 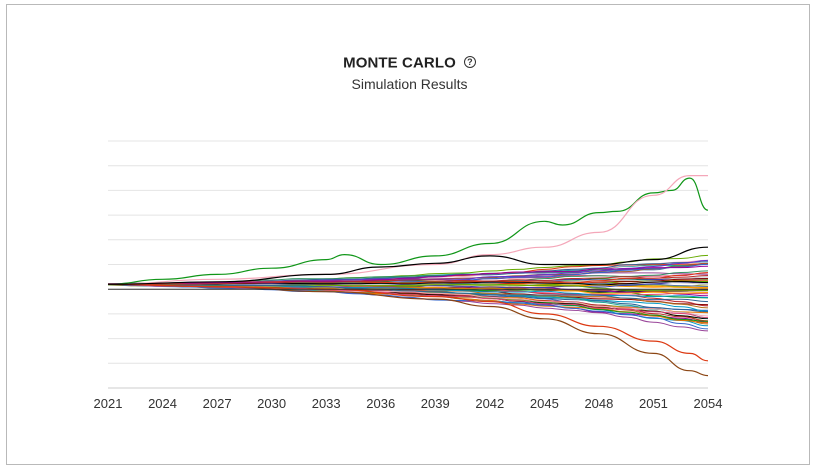 I want to click on x-tick-label: 2027, so click(x=217, y=403).